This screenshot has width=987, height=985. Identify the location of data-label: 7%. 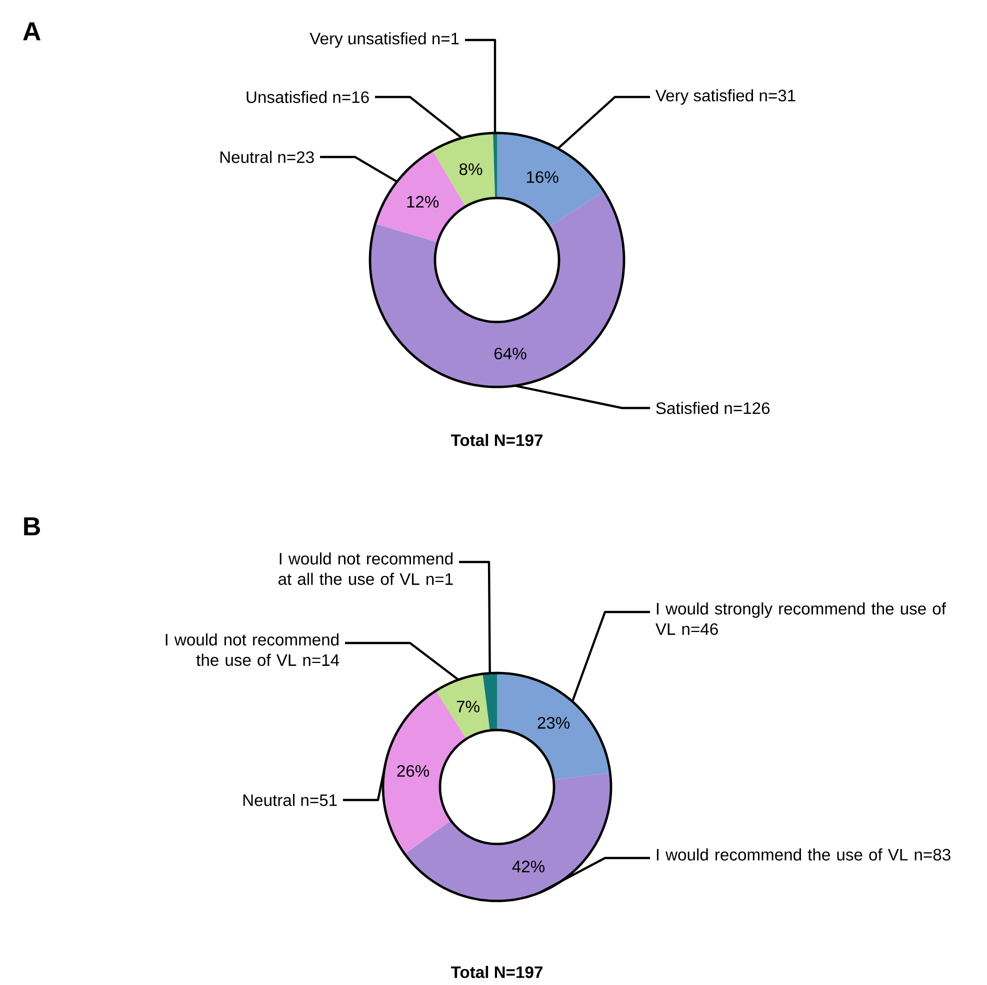
(468, 706).